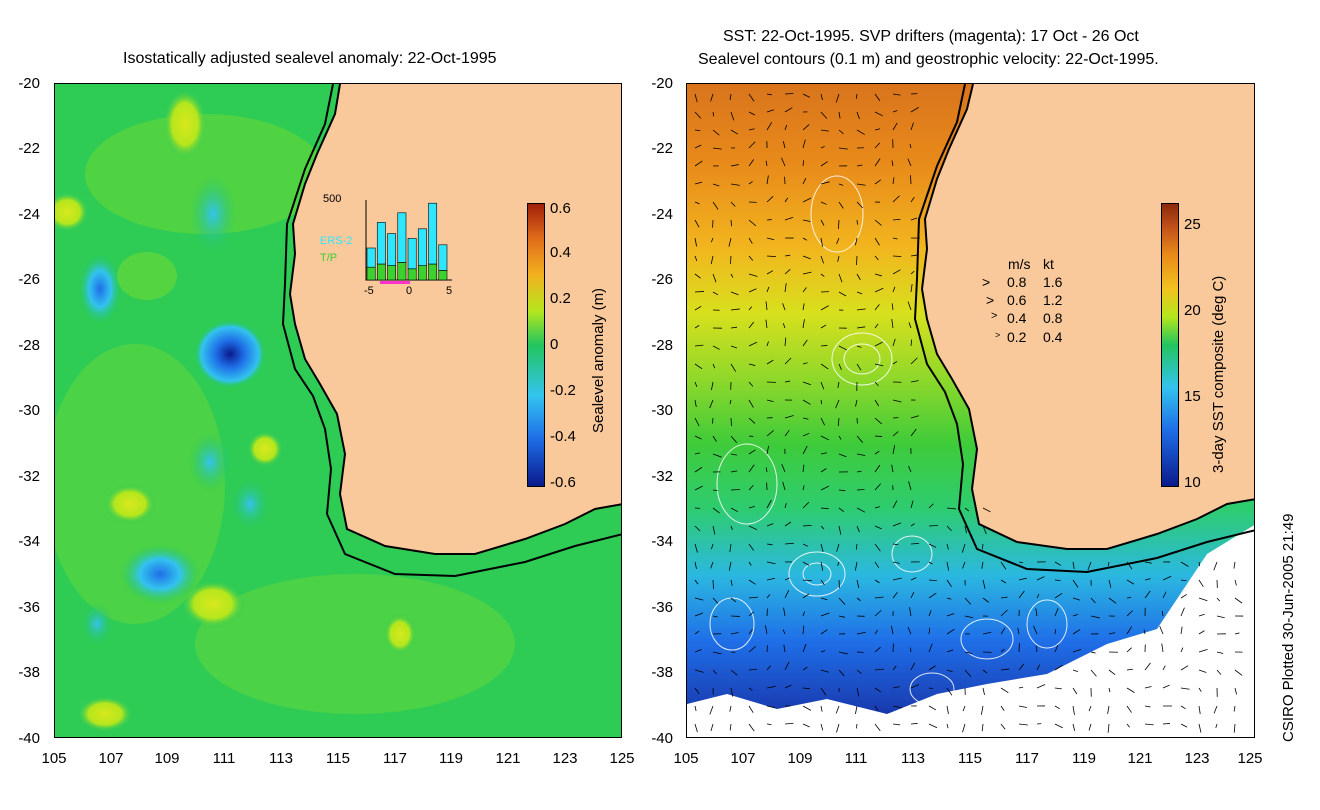 The image size is (1320, 810). I want to click on right-cb-tick-0: 25, so click(1192, 224).